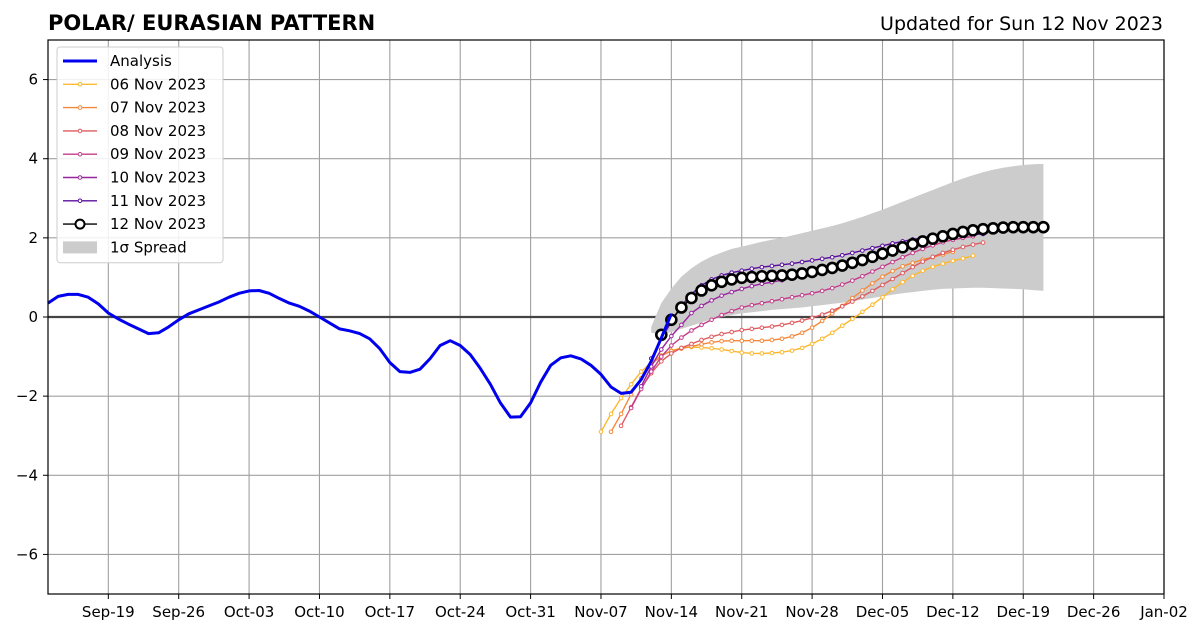 The height and width of the screenshot is (633, 1202). I want to click on legend-label: 06 Nov 2023, so click(158, 84).